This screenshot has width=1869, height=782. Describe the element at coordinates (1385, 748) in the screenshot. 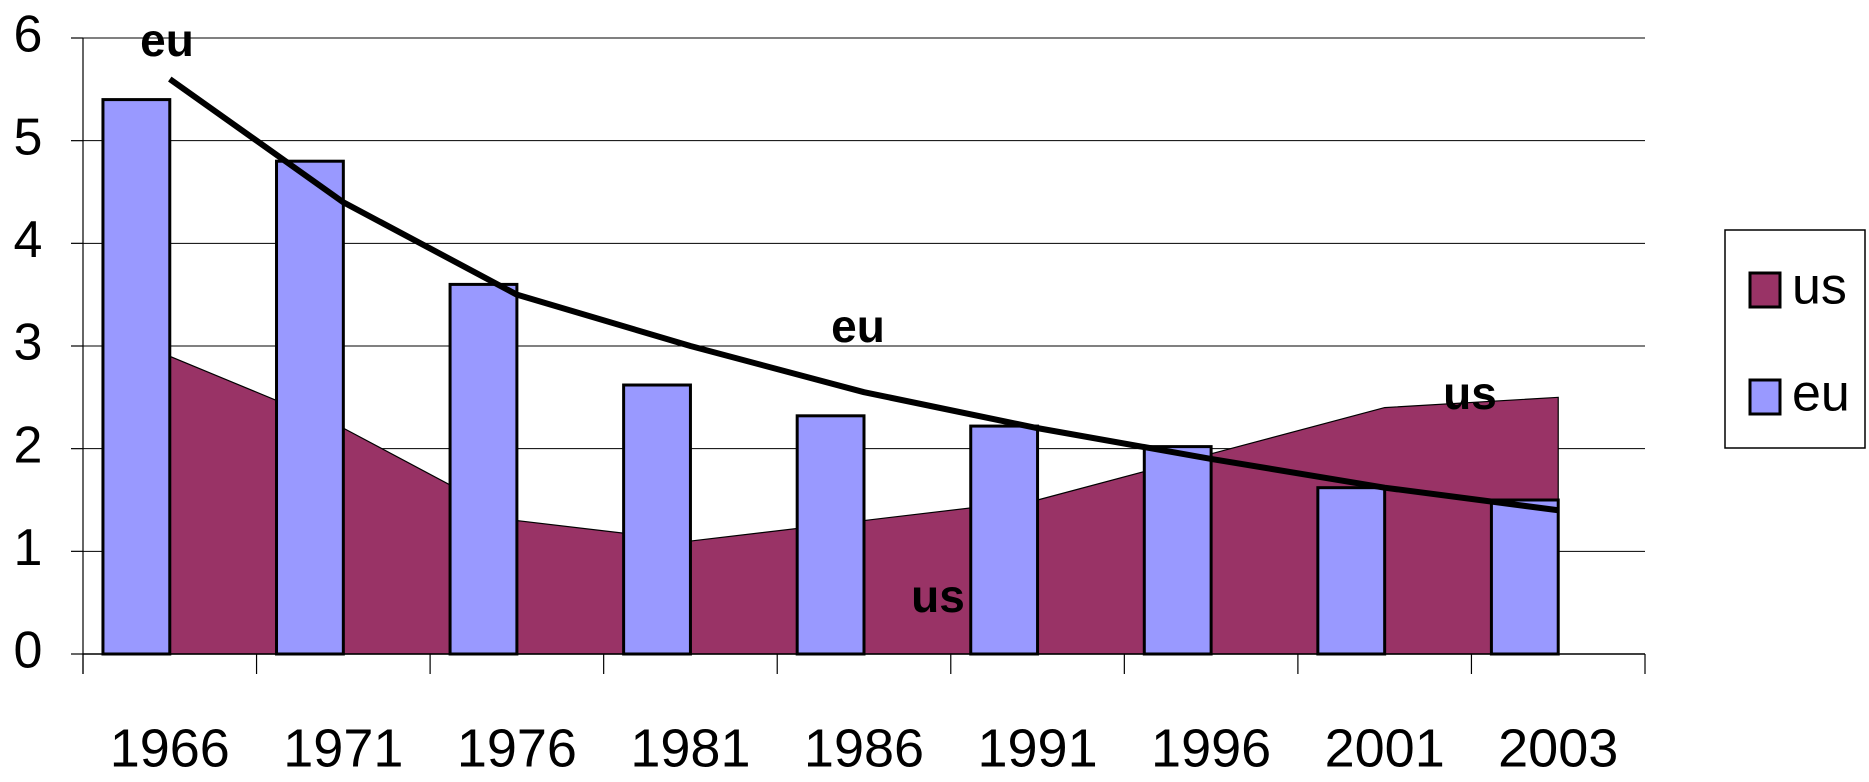

I see `x-tick-label: 2001` at that location.